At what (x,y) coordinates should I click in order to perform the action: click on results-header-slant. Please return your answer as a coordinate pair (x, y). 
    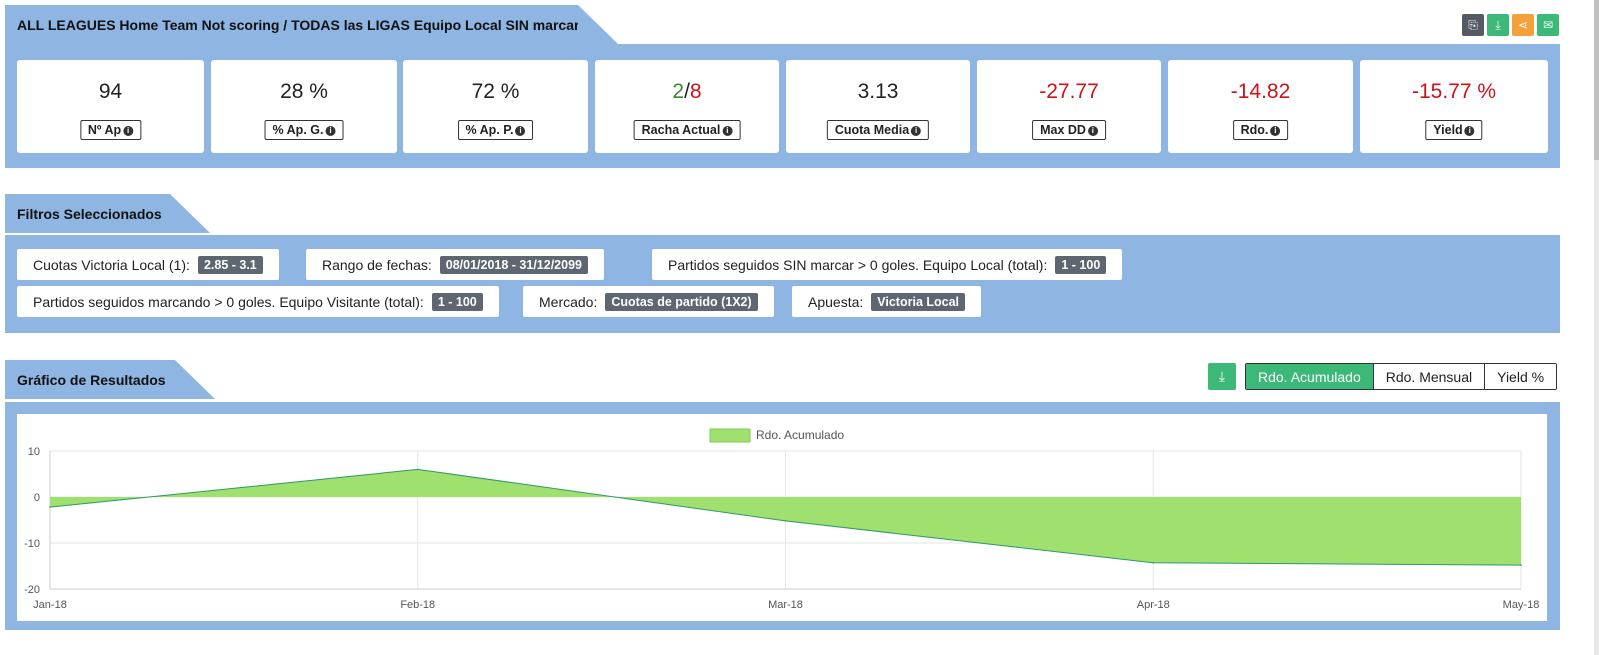
    Looking at the image, I should click on (195, 379).